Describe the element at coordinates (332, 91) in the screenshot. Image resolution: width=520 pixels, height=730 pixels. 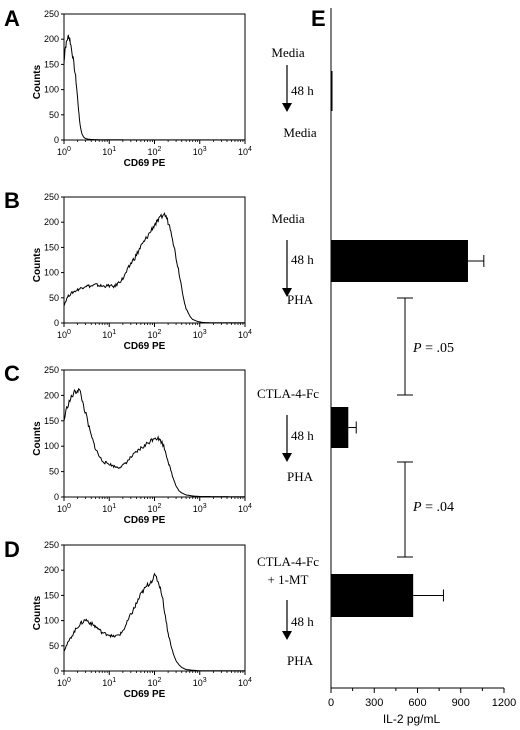
I see `bar` at that location.